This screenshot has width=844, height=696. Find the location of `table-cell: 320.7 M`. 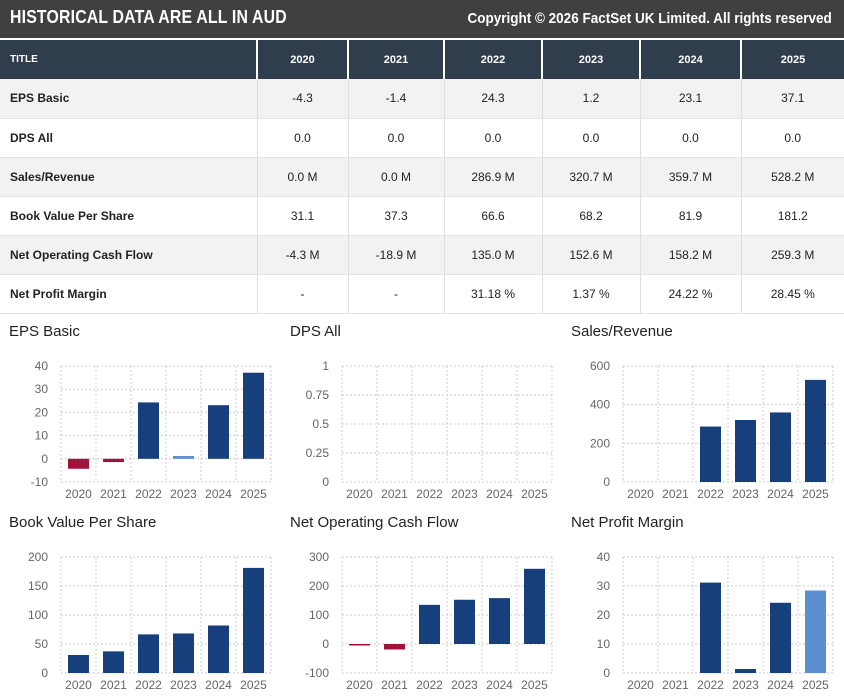

table-cell: 320.7 M is located at coordinates (591, 177).